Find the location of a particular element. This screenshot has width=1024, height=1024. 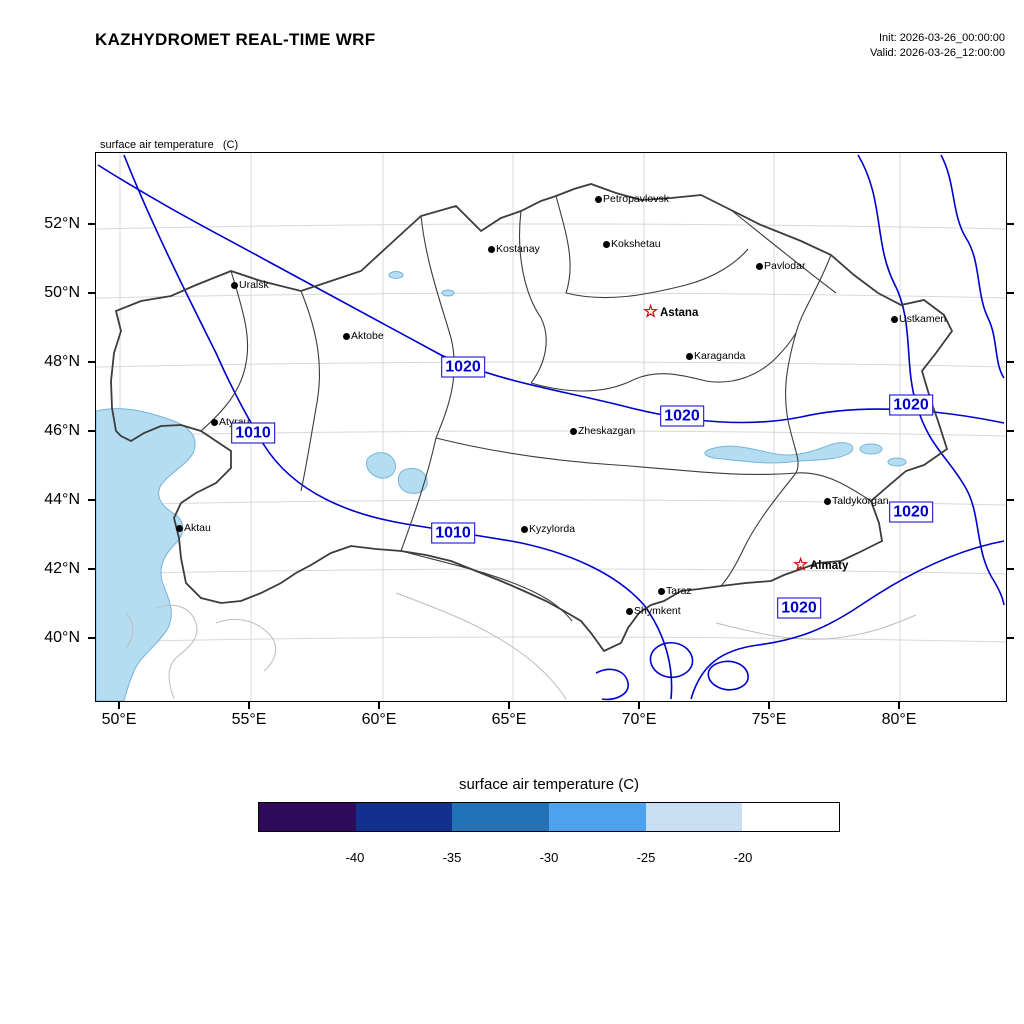

colorbar is located at coordinates (549, 817).